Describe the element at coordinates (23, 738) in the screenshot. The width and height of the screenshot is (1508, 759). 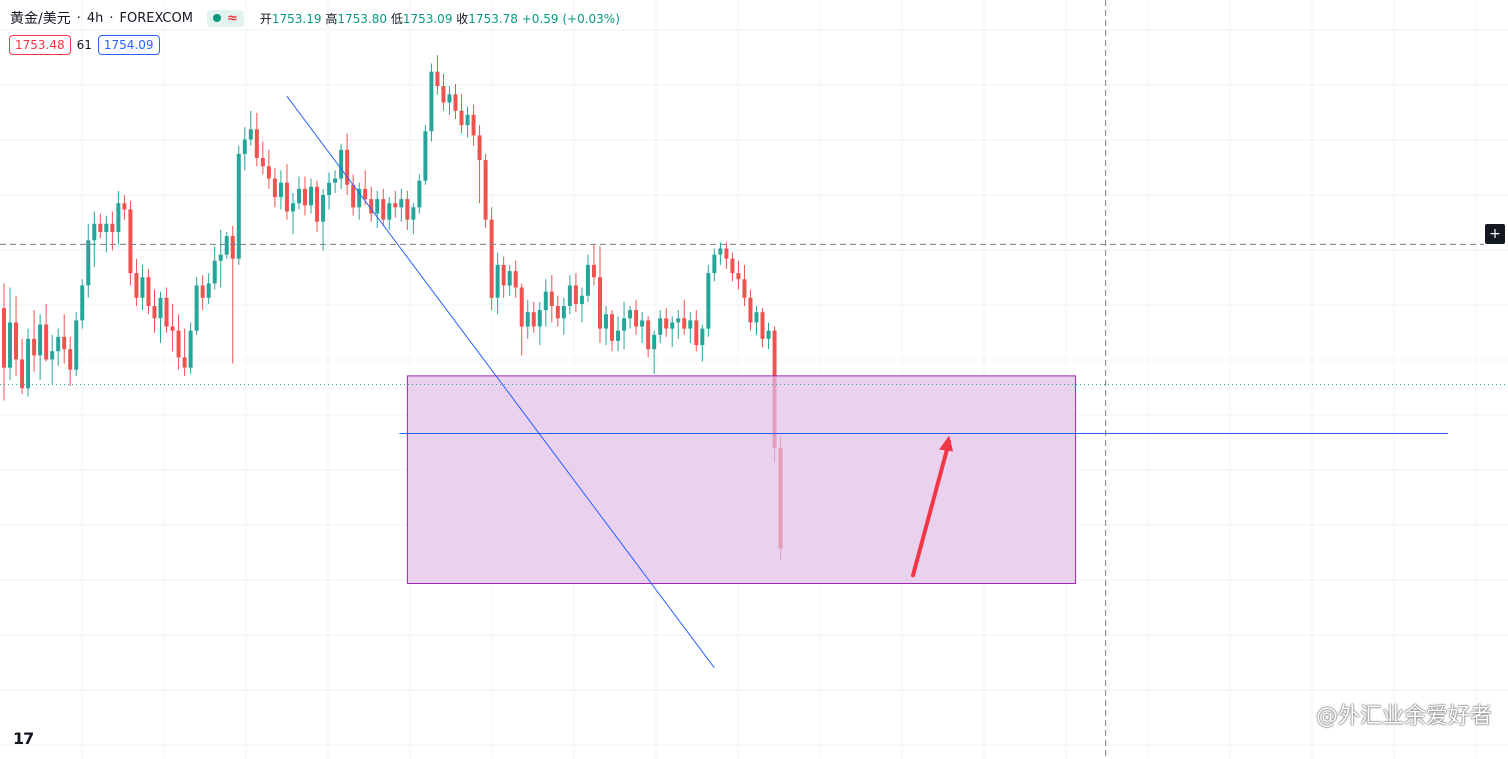
I see `tradingview-logo: 17` at that location.